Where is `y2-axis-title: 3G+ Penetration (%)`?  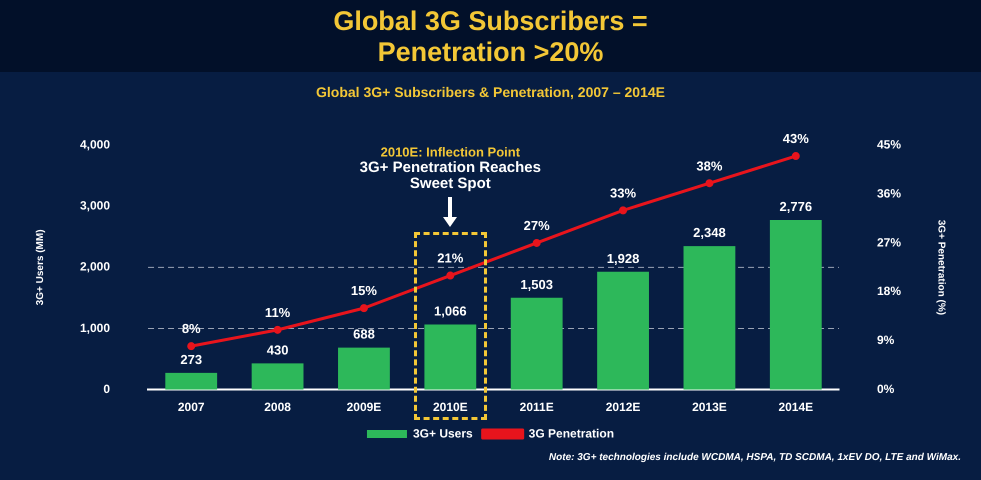 y2-axis-title: 3G+ Penetration (%) is located at coordinates (940, 268).